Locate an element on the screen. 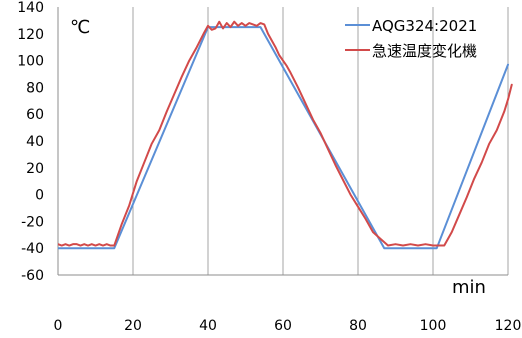  y-tick-label: 40 is located at coordinates (35, 142).